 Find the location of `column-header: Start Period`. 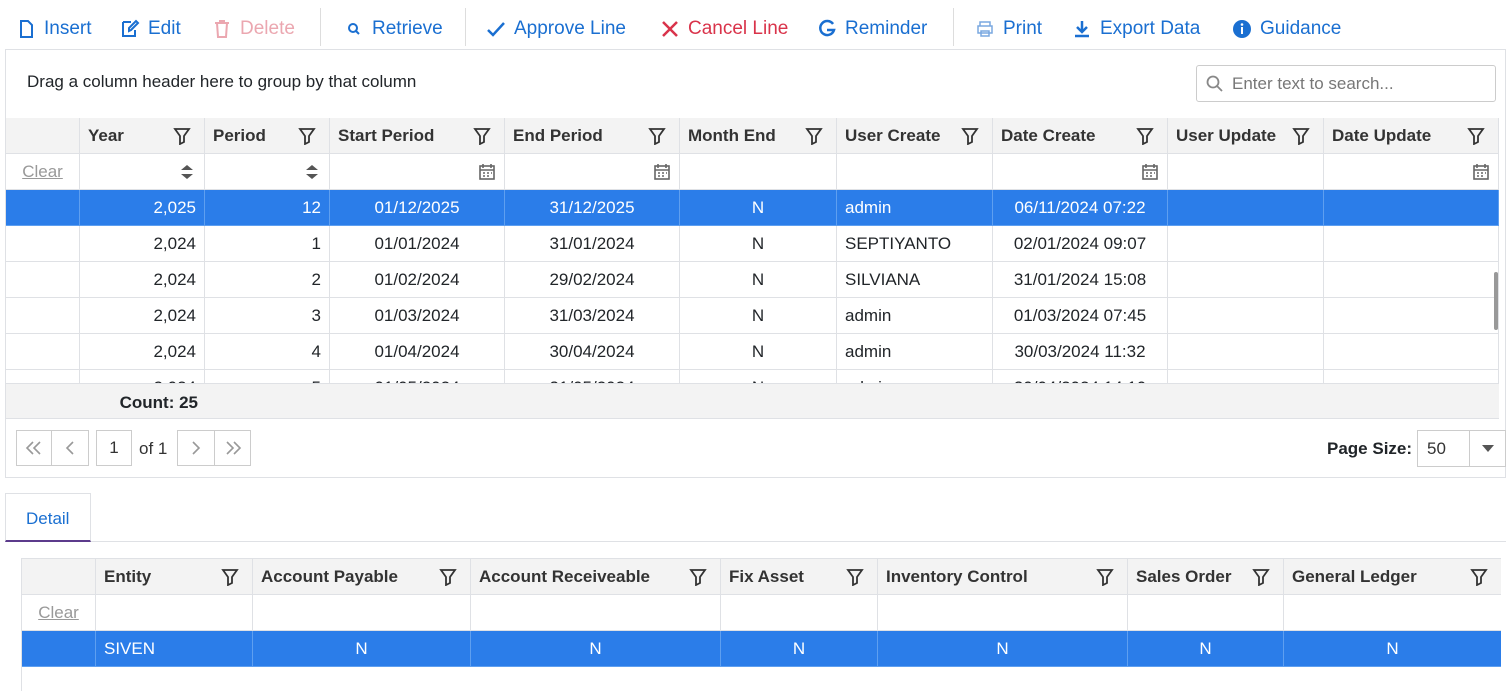

column-header: Start Period is located at coordinates (417, 136).